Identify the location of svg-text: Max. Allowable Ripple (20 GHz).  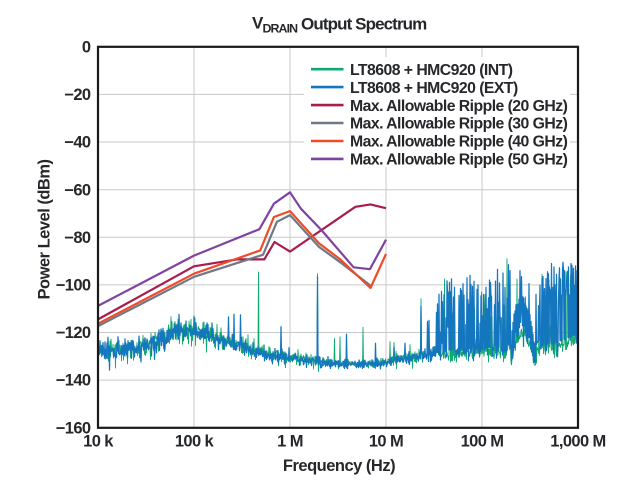
(459, 106).